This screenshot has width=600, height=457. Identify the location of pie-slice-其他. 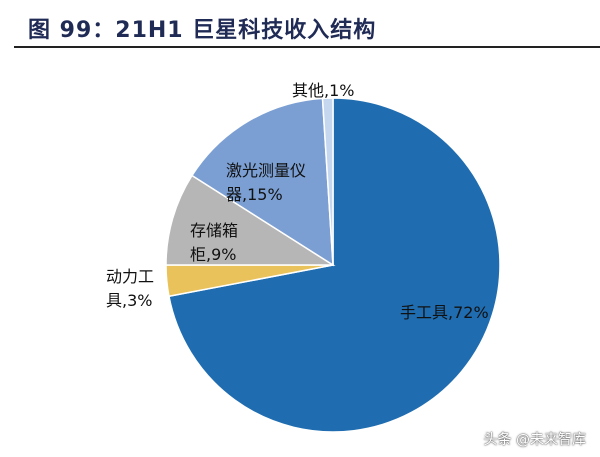
(327, 181).